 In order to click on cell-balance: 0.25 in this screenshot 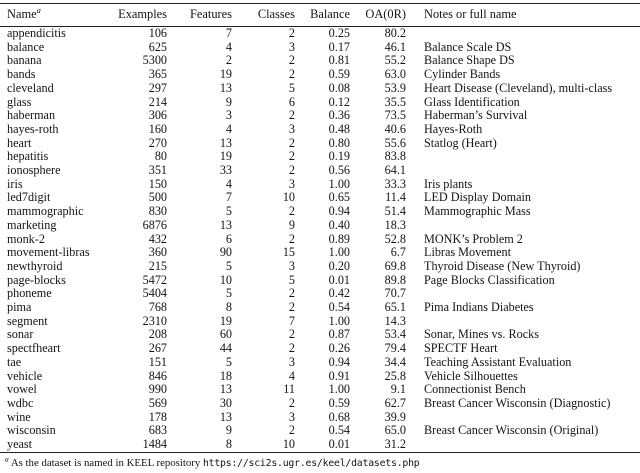, I will do `click(339, 33)`.